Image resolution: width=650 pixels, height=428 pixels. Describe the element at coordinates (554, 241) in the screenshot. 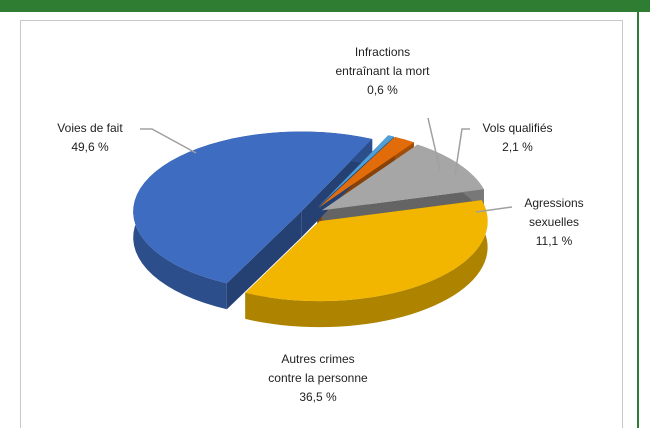

I see `value-label: 11,1 %` at that location.